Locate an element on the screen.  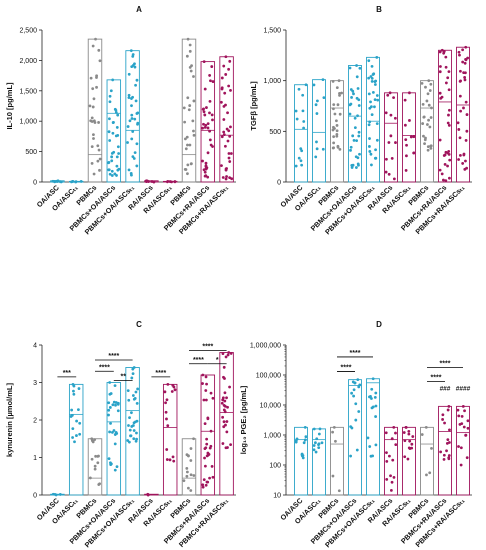
significance-bracket: ** is located at coordinates (123, 378).